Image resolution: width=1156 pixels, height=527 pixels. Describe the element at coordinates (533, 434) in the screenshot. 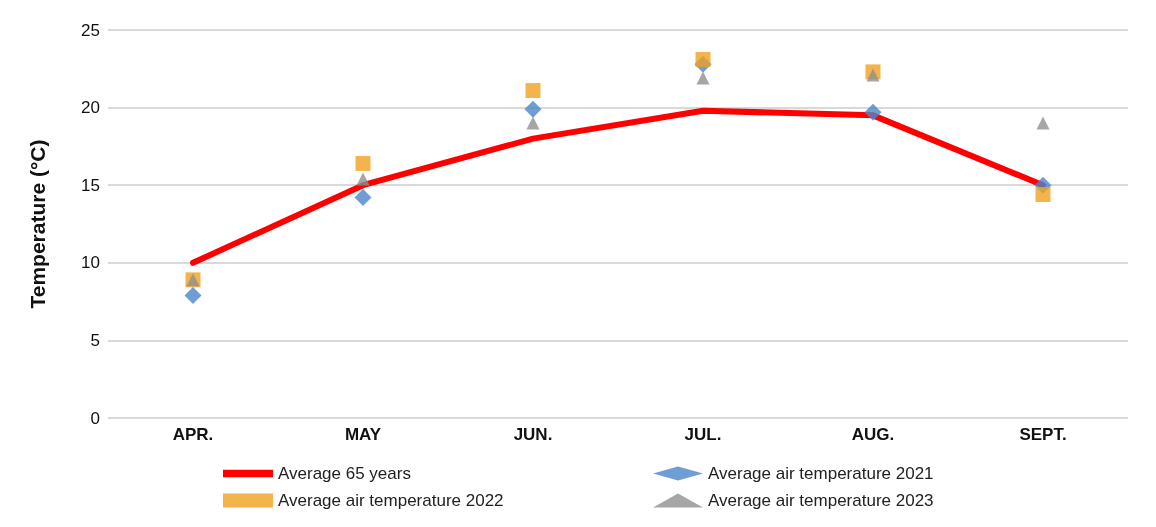

I see `x-tick-label: JUN.` at that location.